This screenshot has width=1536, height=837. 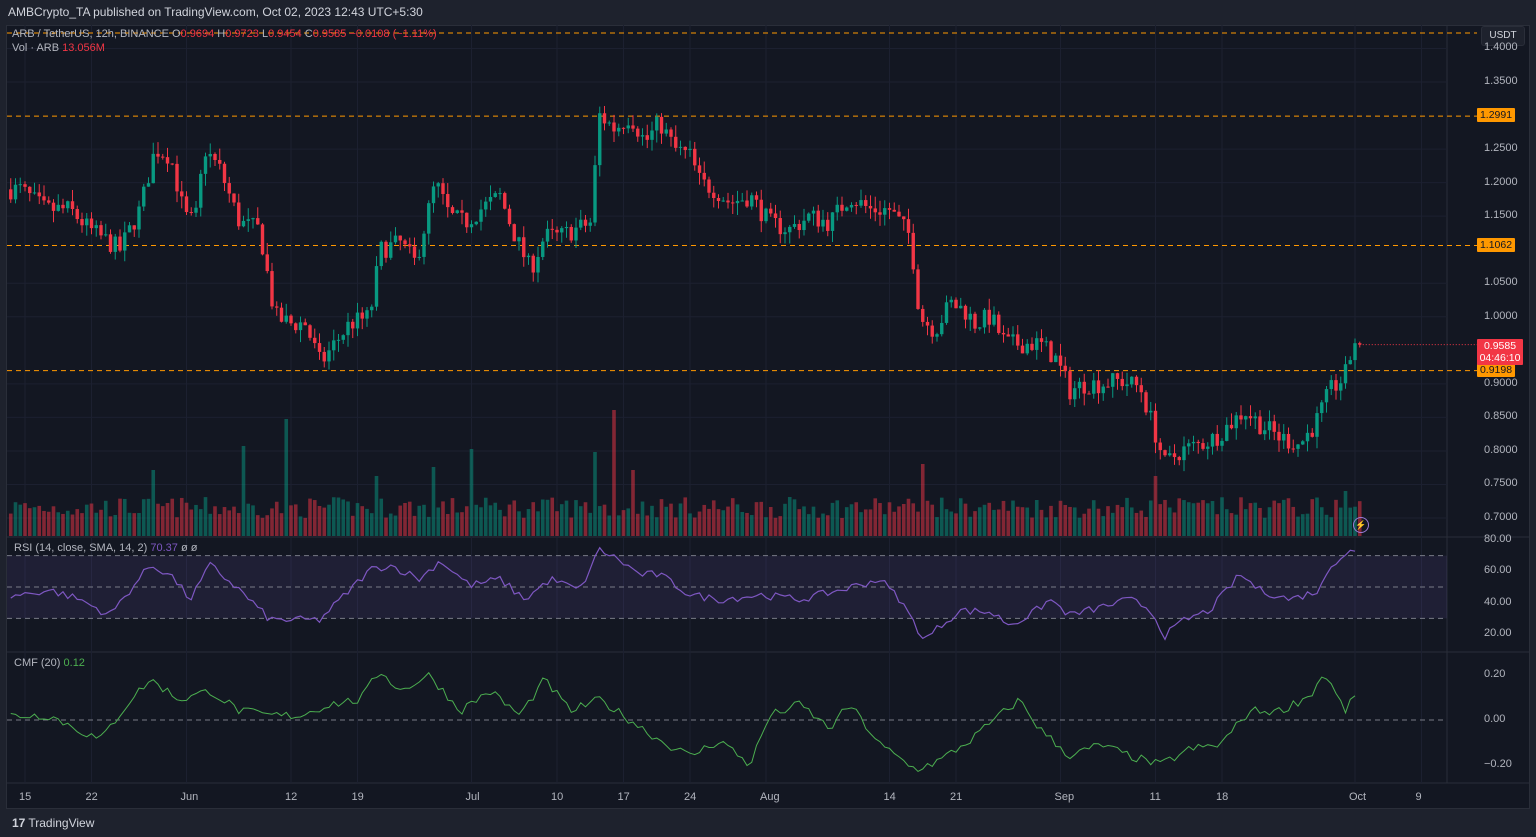 I want to click on volume-legend: Vol · ARB 13.056M, so click(x=58, y=48).